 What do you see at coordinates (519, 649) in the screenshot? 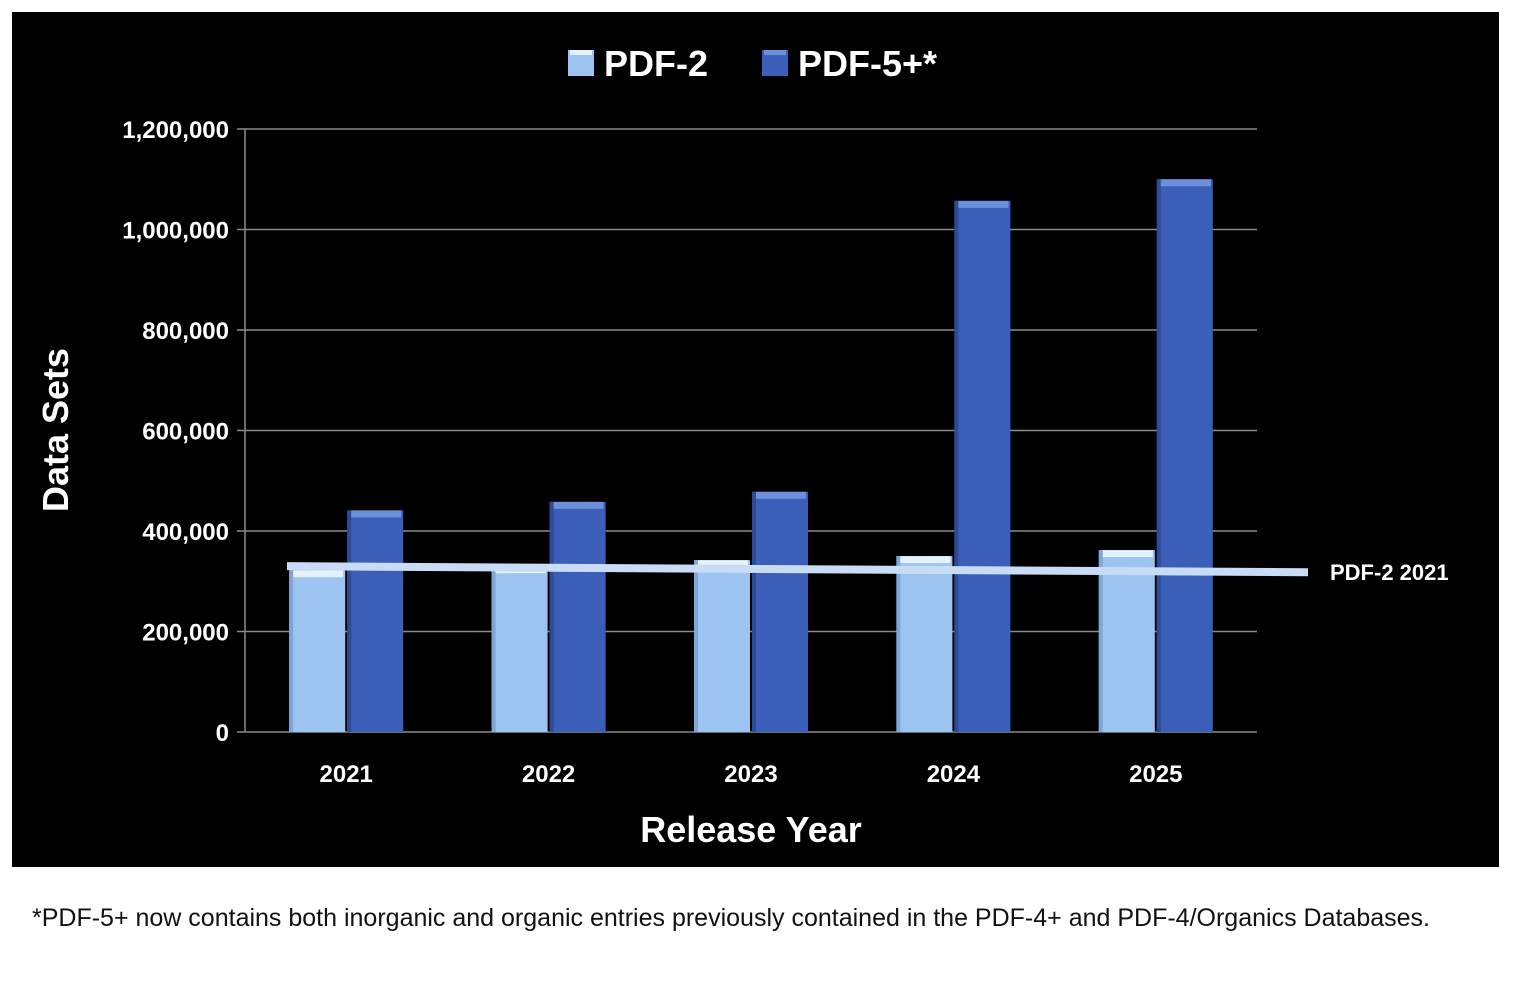
I see `bar-pdf2-2022` at bounding box center [519, 649].